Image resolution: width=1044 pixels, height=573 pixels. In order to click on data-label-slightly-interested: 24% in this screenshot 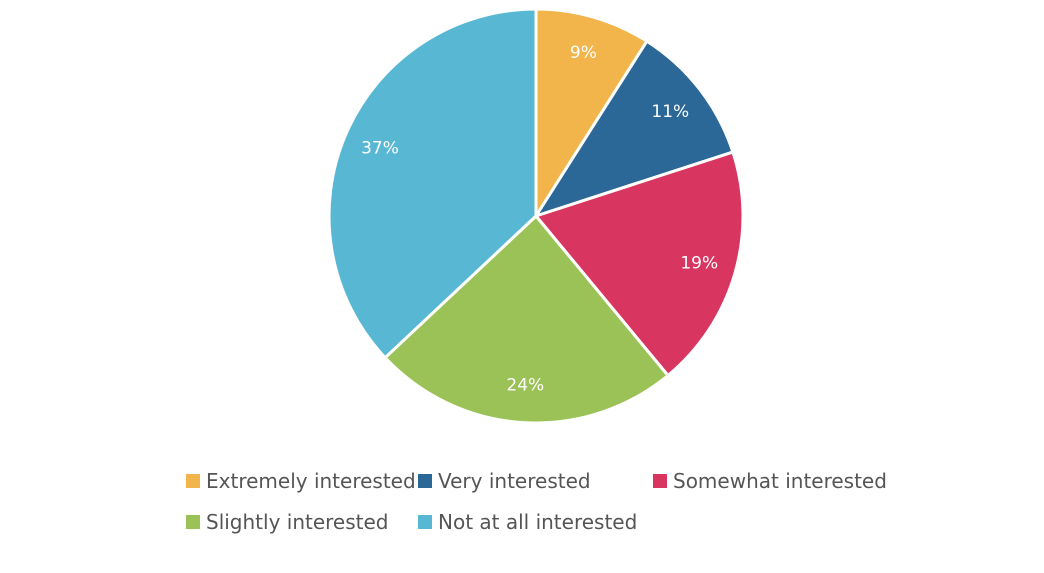, I will do `click(525, 386)`.